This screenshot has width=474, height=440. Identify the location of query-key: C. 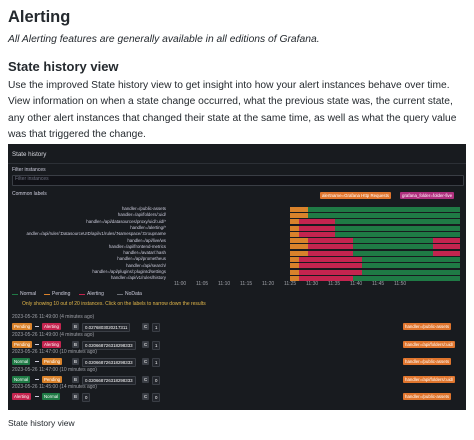
(146, 361).